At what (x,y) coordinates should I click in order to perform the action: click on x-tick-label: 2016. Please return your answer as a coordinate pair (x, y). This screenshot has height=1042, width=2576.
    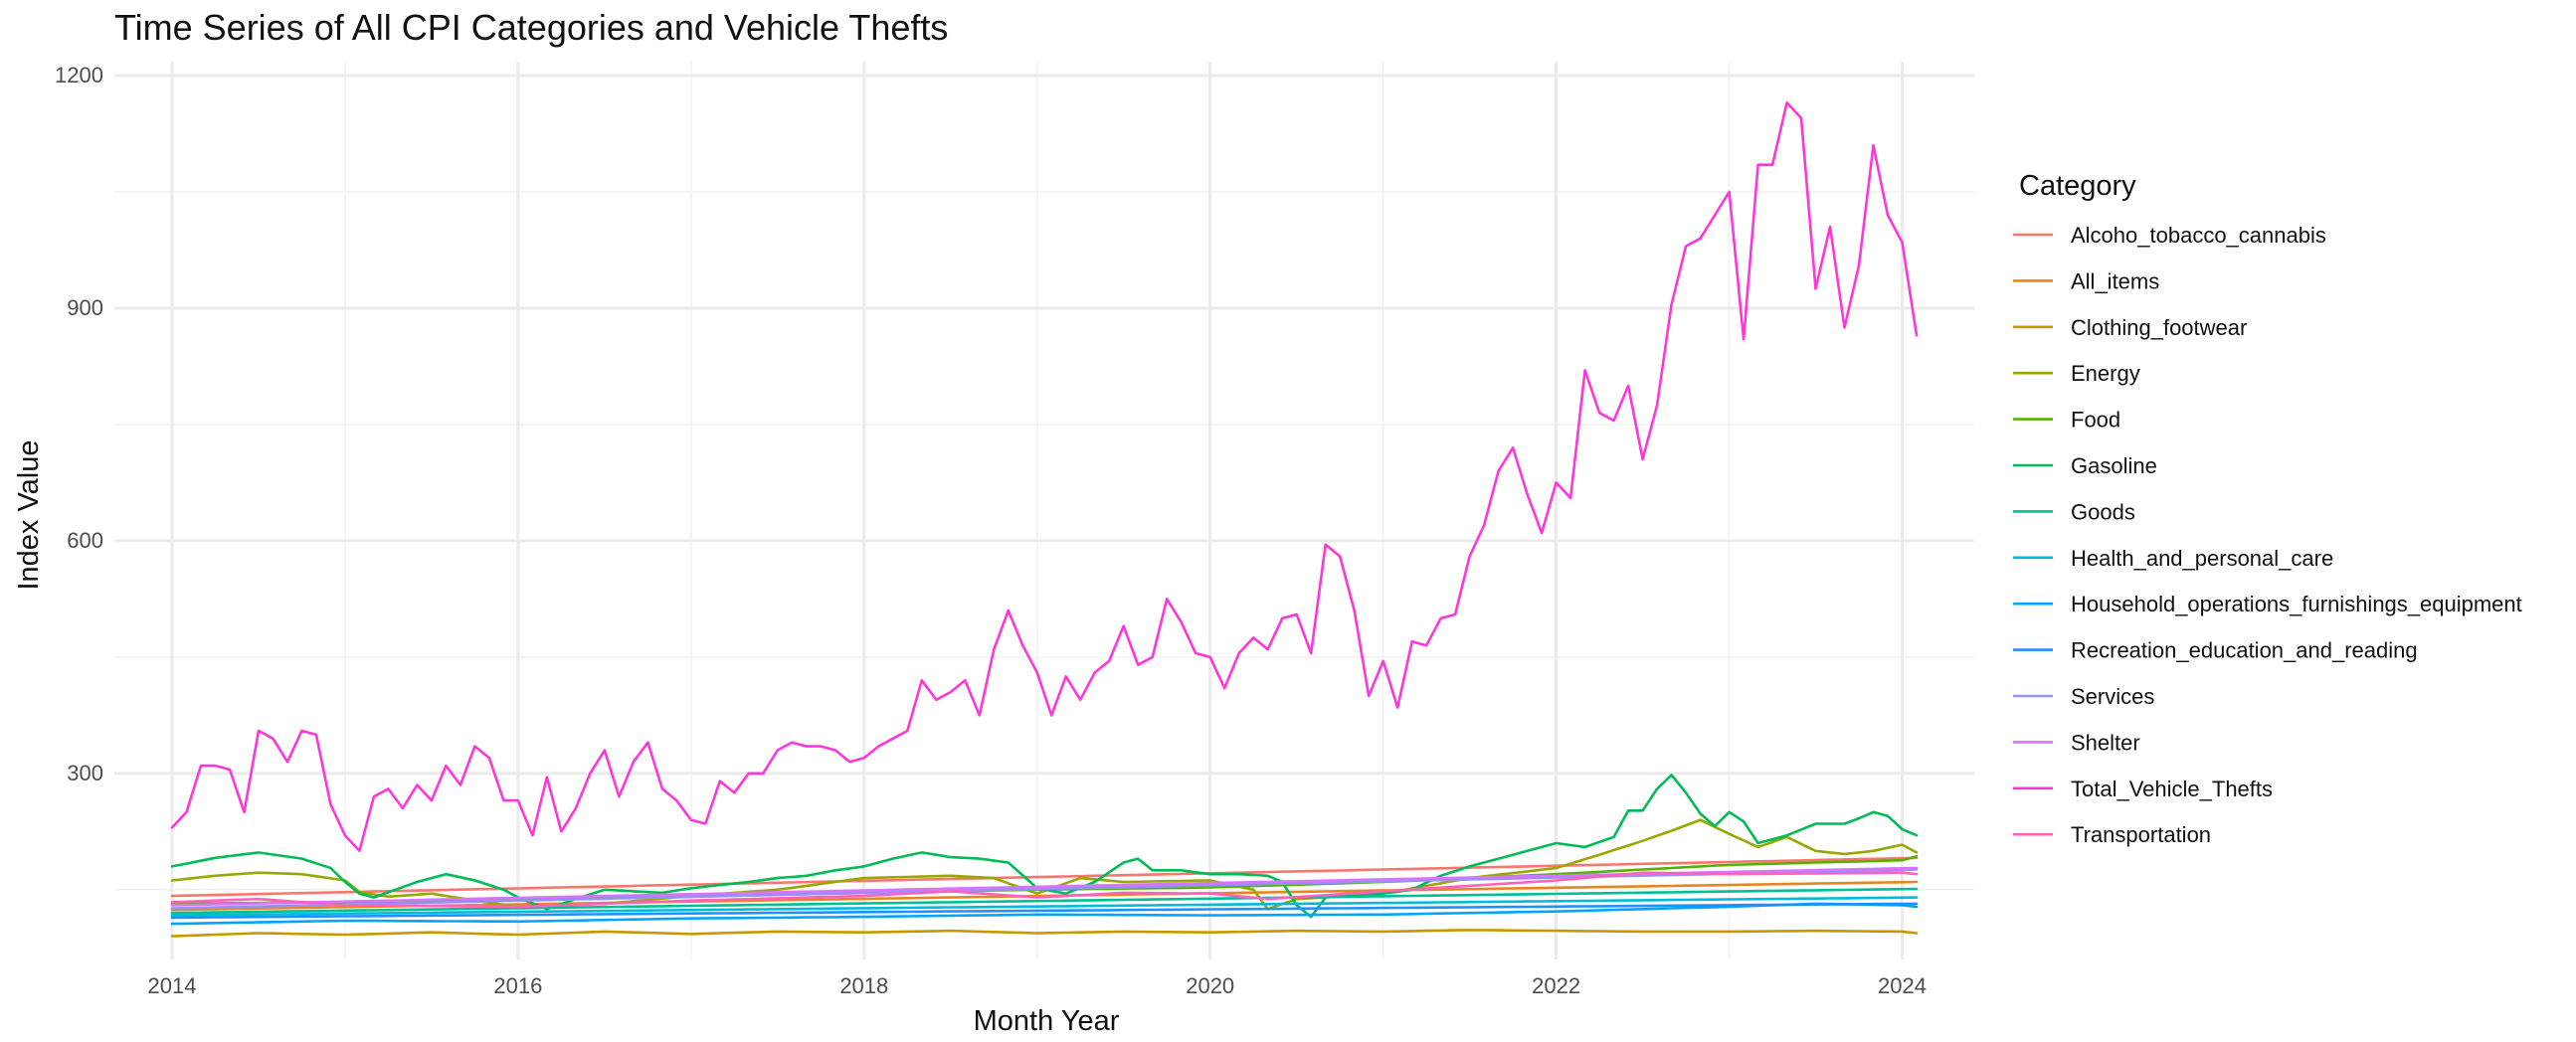
    Looking at the image, I should click on (517, 985).